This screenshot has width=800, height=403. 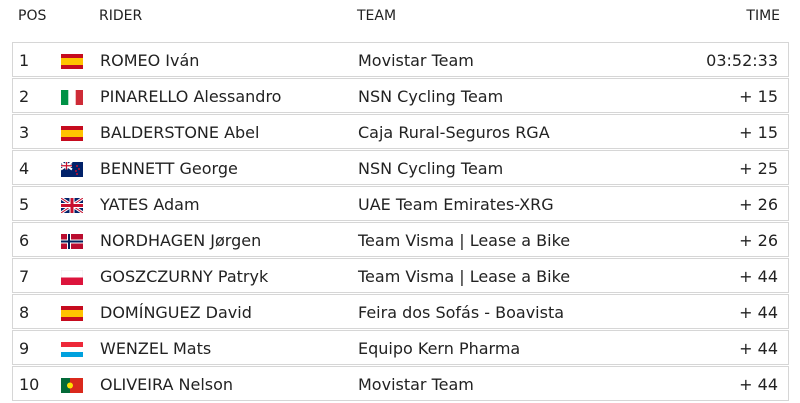 I want to click on result-row: 10 OLIVEIRA Nelson Movistar Team + 44, so click(x=400, y=383).